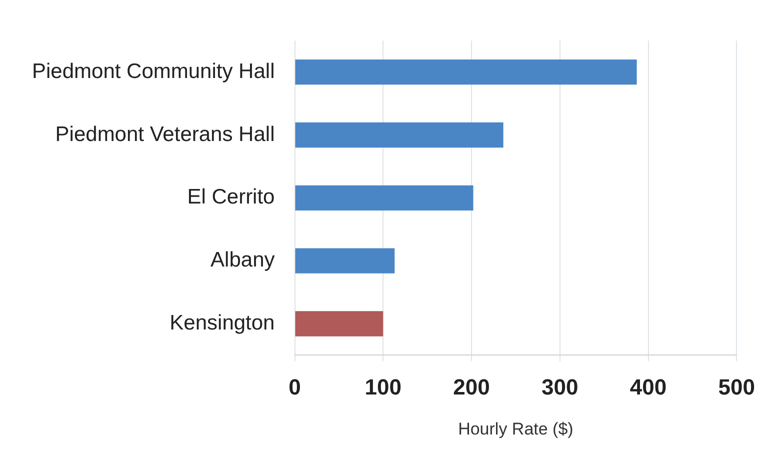 Image resolution: width=777 pixels, height=456 pixels. Describe the element at coordinates (383, 387) in the screenshot. I see `x-tick-label: 100` at that location.